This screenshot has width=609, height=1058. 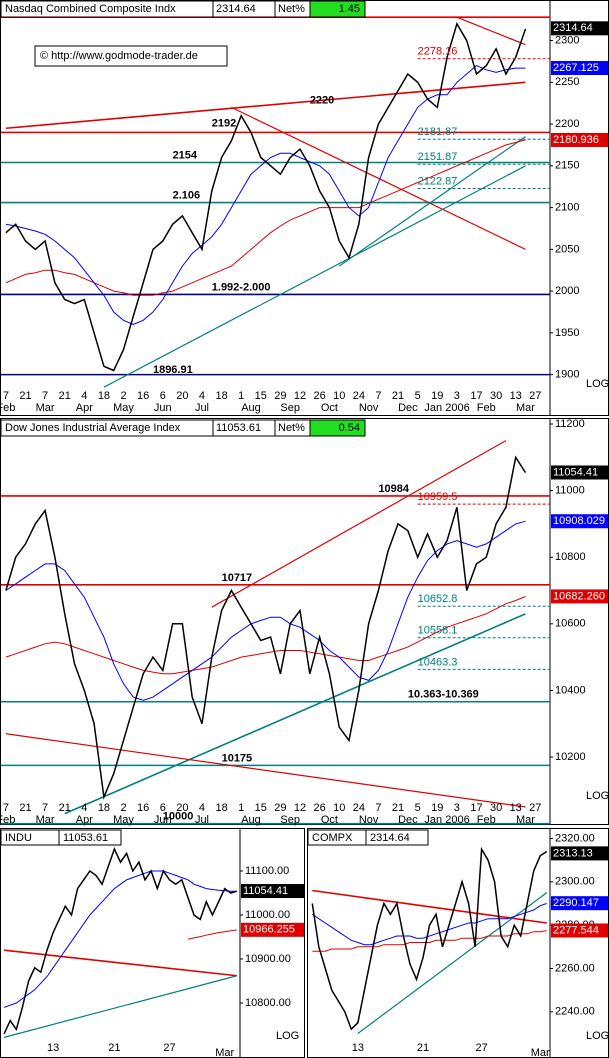 I want to click on x-tick-label: 29, so click(x=280, y=808).